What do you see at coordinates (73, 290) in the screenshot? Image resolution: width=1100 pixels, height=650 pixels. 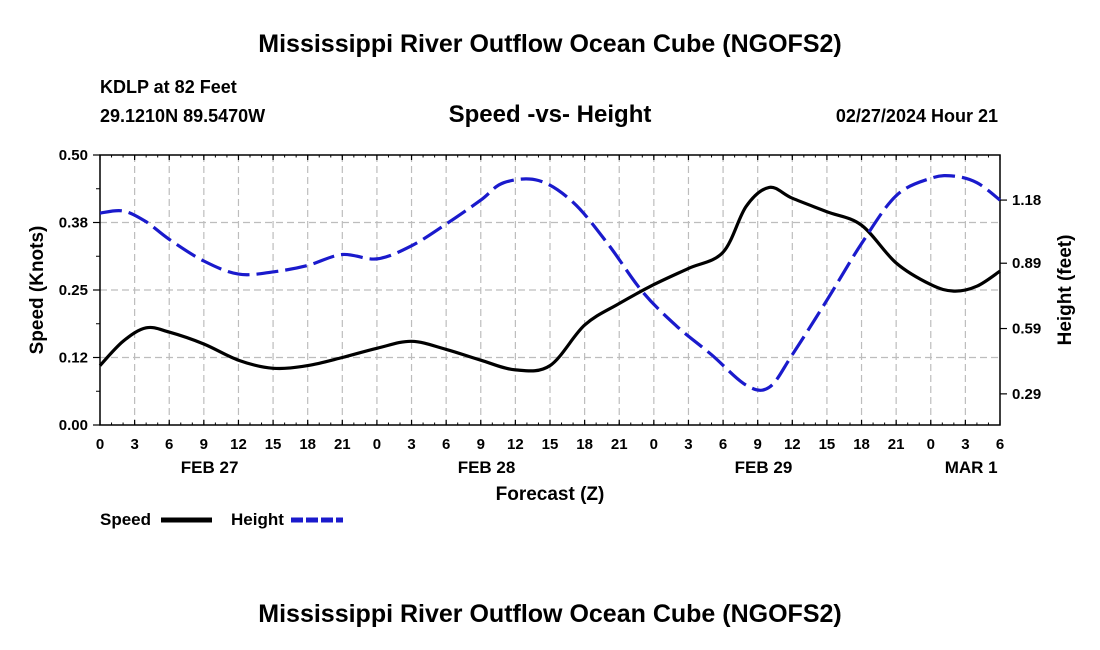 I see `y-tick-label: 0.25` at bounding box center [73, 290].